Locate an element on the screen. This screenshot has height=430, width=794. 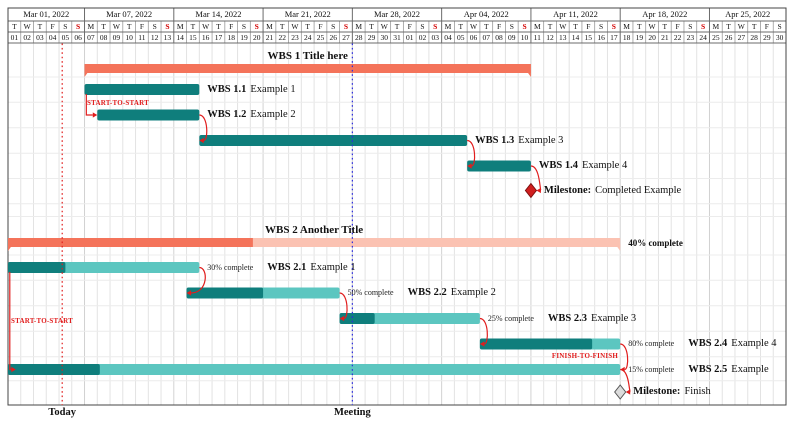
task-label-t14: WBS 1.4 Example 4 is located at coordinates (583, 165).